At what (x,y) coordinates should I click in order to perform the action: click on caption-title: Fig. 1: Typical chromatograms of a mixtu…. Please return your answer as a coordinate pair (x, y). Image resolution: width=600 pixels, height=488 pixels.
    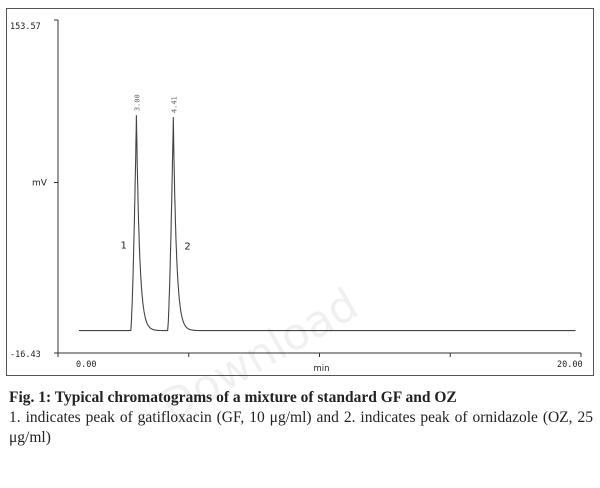
    Looking at the image, I should click on (233, 397).